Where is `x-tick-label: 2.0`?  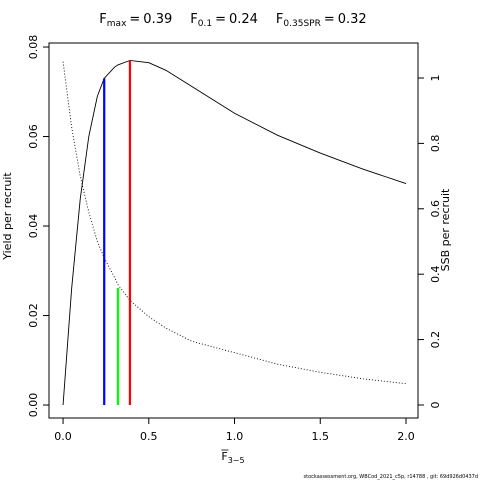
x-tick-label: 2.0 is located at coordinates (406, 436).